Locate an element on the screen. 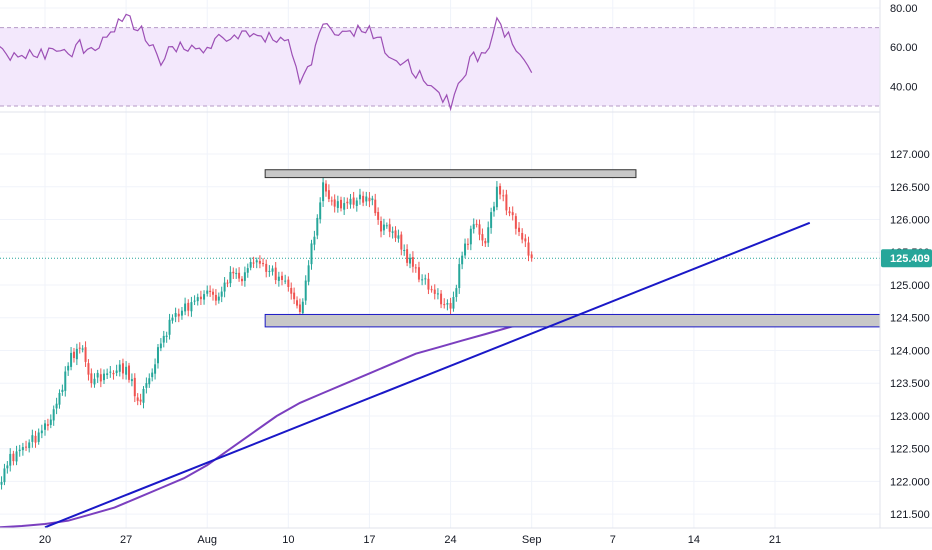 The width and height of the screenshot is (932, 550). last-price-tag-background is located at coordinates (906, 258).